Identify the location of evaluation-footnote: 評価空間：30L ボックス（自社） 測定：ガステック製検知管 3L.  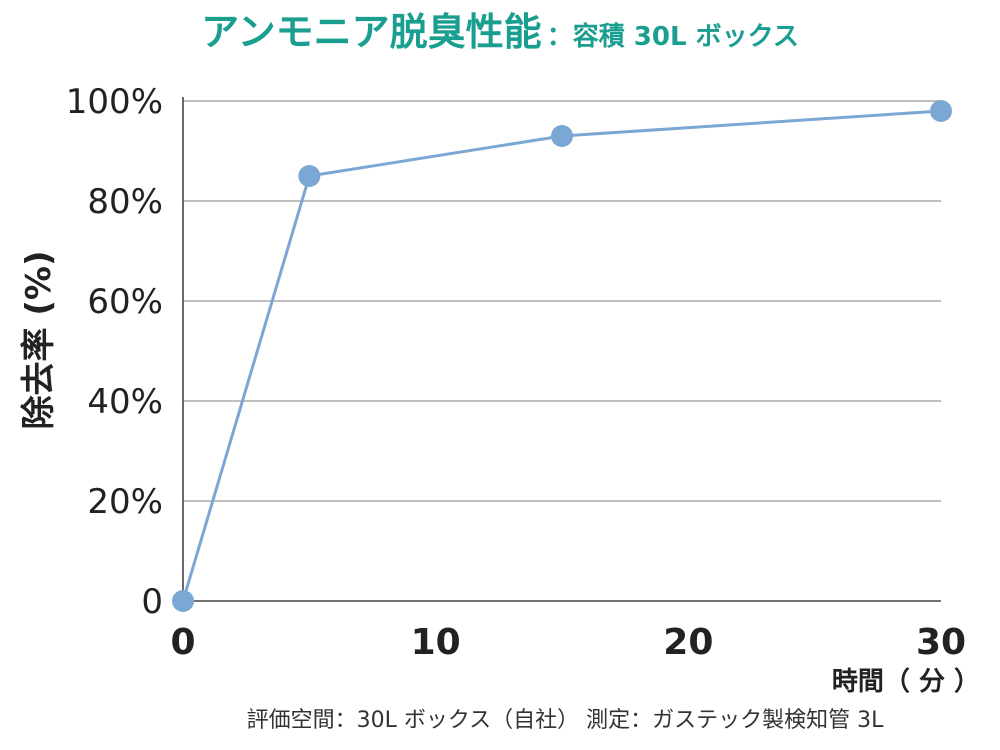
(566, 720).